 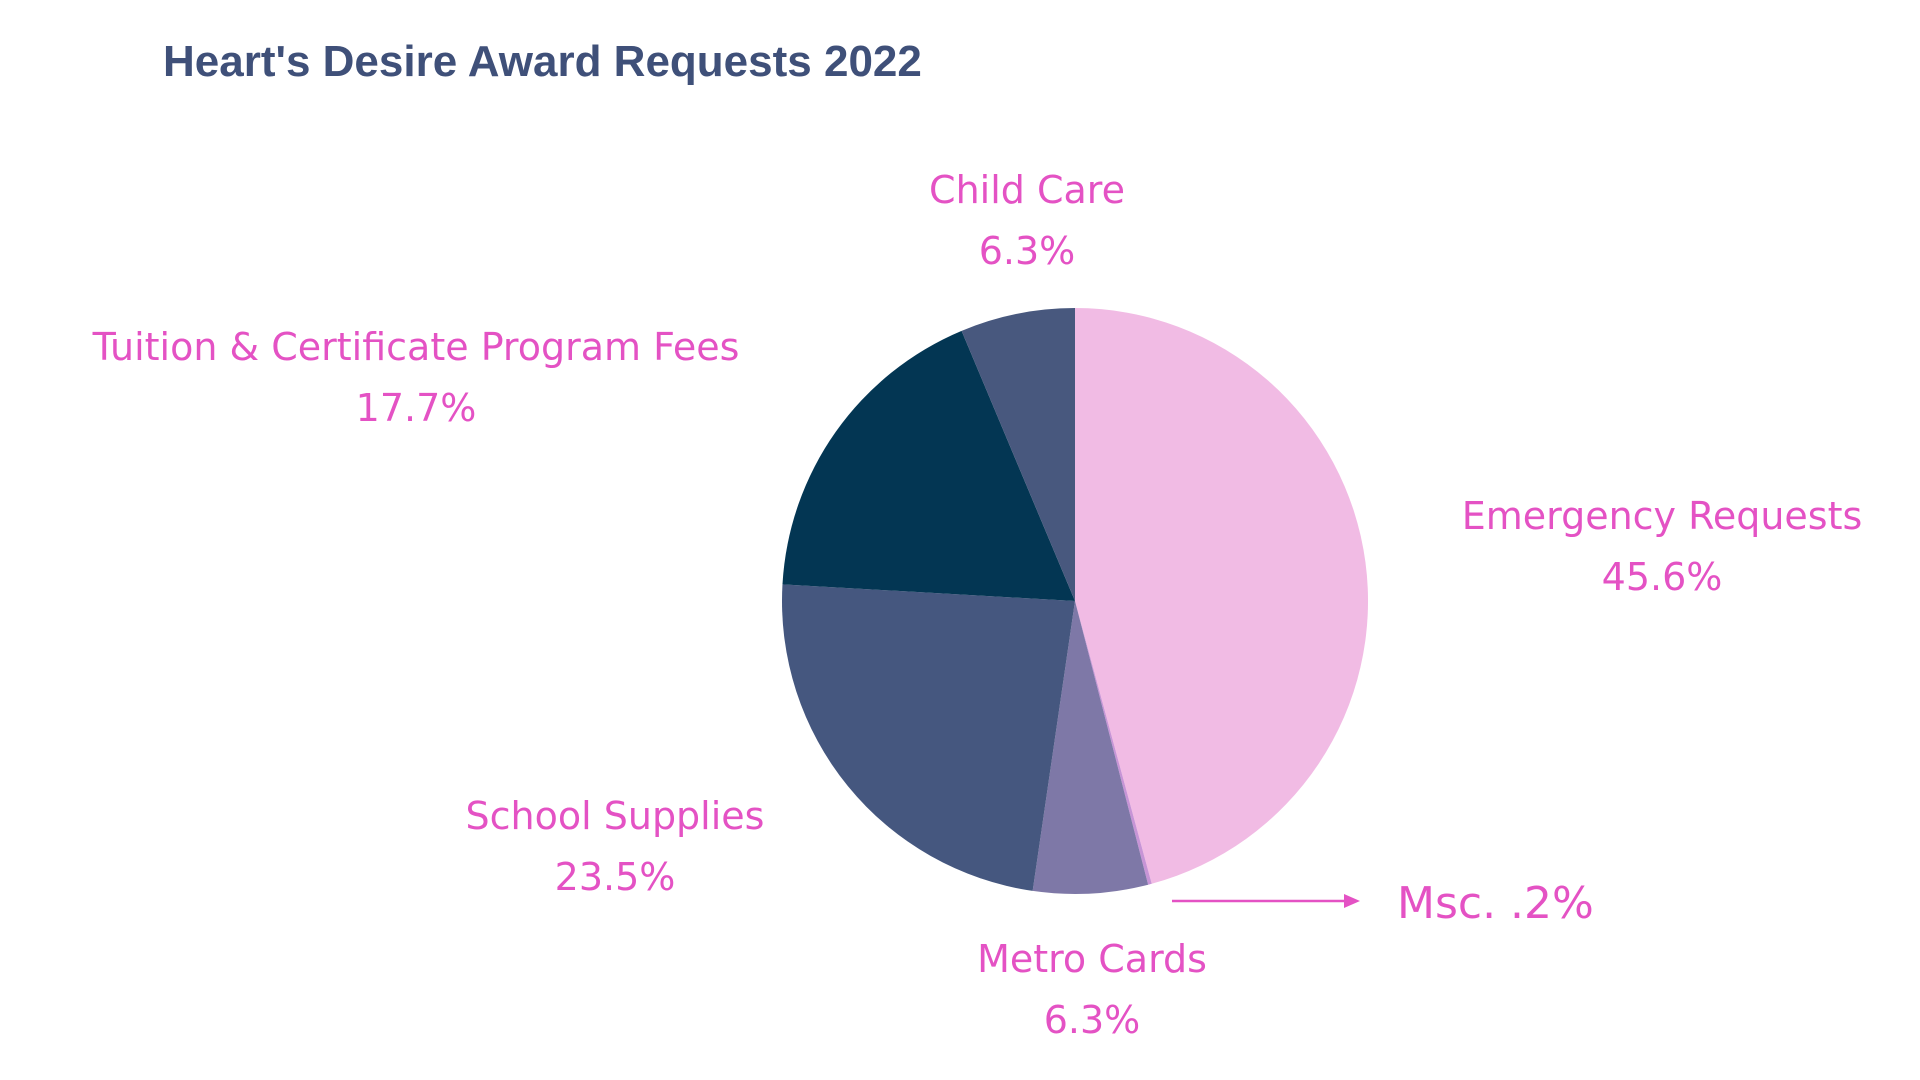 I want to click on pie-slice-tuition-certificate-program-fees, so click(x=928, y=465).